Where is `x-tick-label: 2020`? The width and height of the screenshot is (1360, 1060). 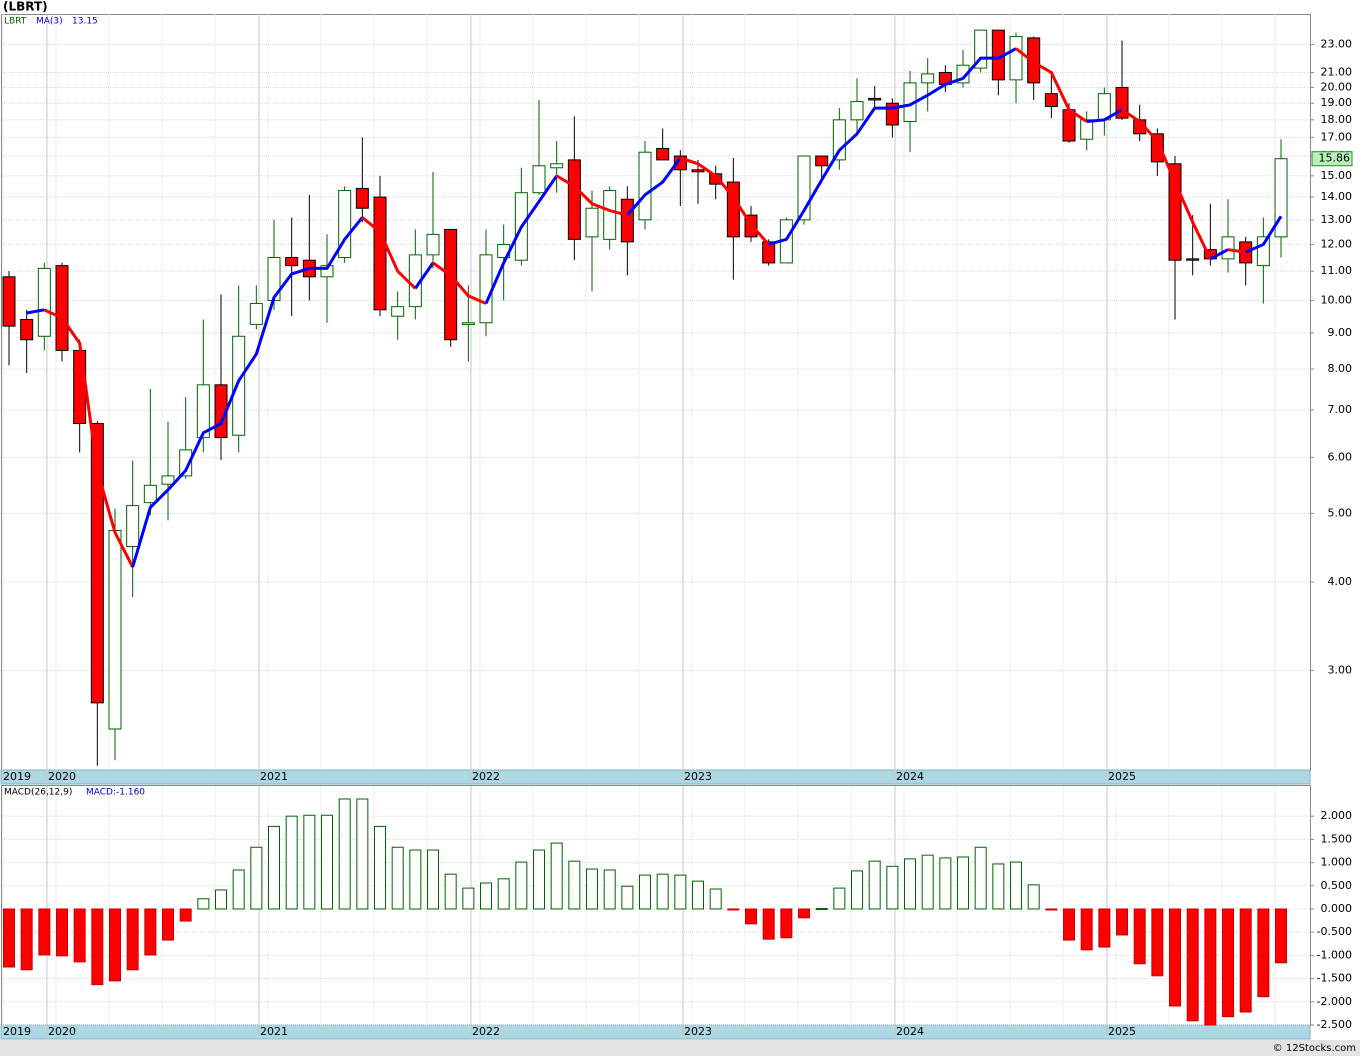 x-tick-label: 2020 is located at coordinates (62, 1031).